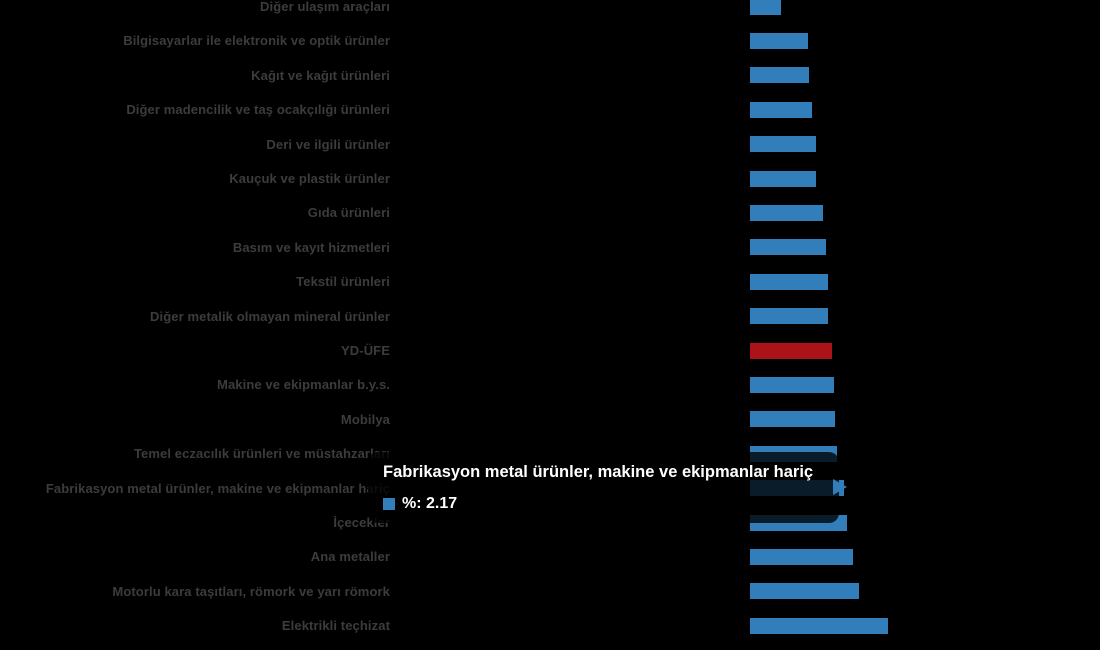 Image resolution: width=1100 pixels, height=650 pixels. I want to click on chart-row: Tekstil ürünleri, so click(550, 282).